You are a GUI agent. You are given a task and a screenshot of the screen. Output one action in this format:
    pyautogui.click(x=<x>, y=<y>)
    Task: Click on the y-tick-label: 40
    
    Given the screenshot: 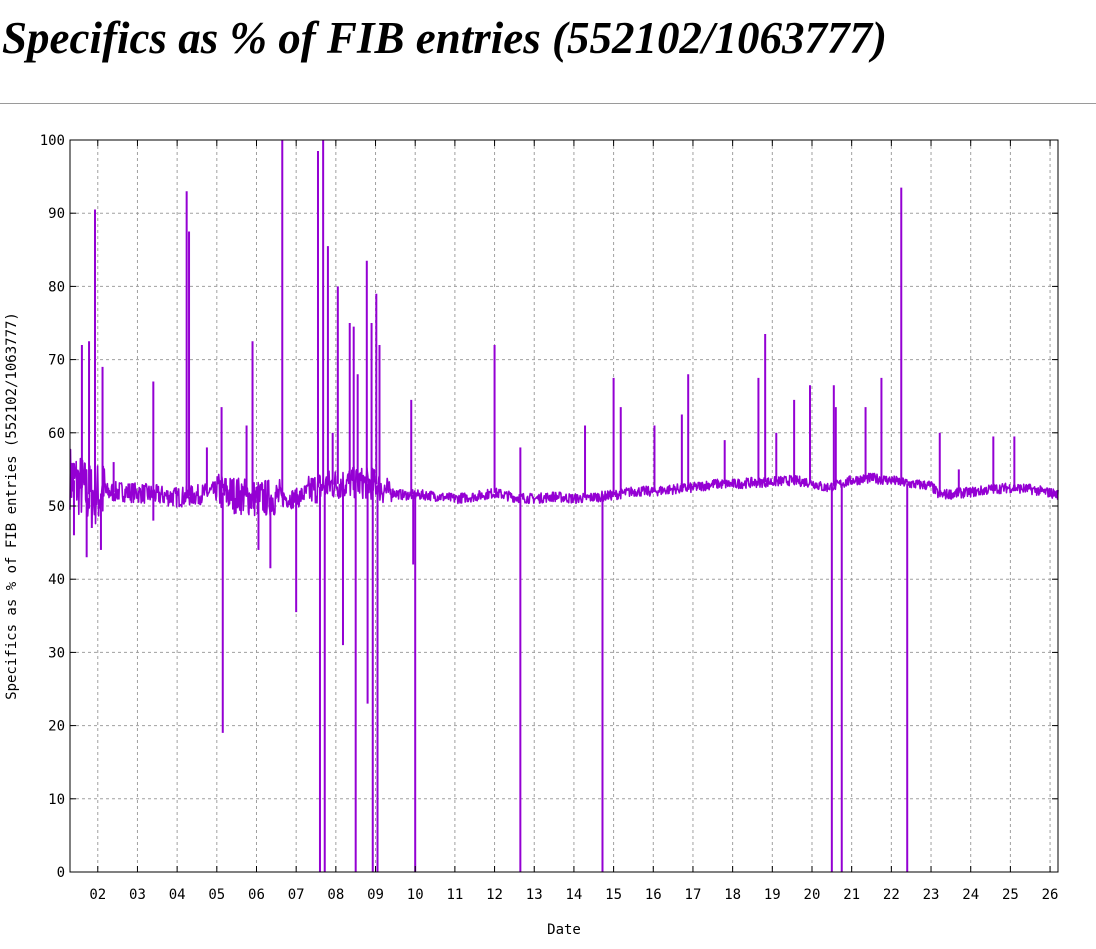 What is the action you would take?
    pyautogui.click(x=56, y=580)
    